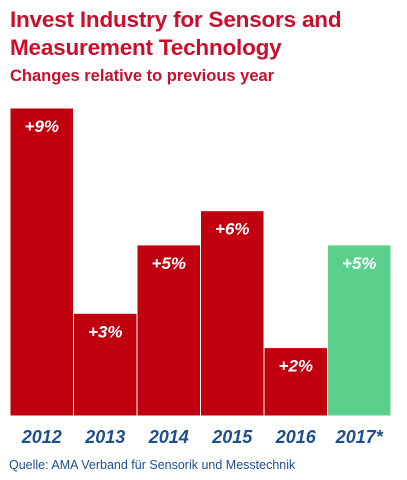 This screenshot has height=480, width=407. What do you see at coordinates (359, 330) in the screenshot?
I see `bar-2017*` at bounding box center [359, 330].